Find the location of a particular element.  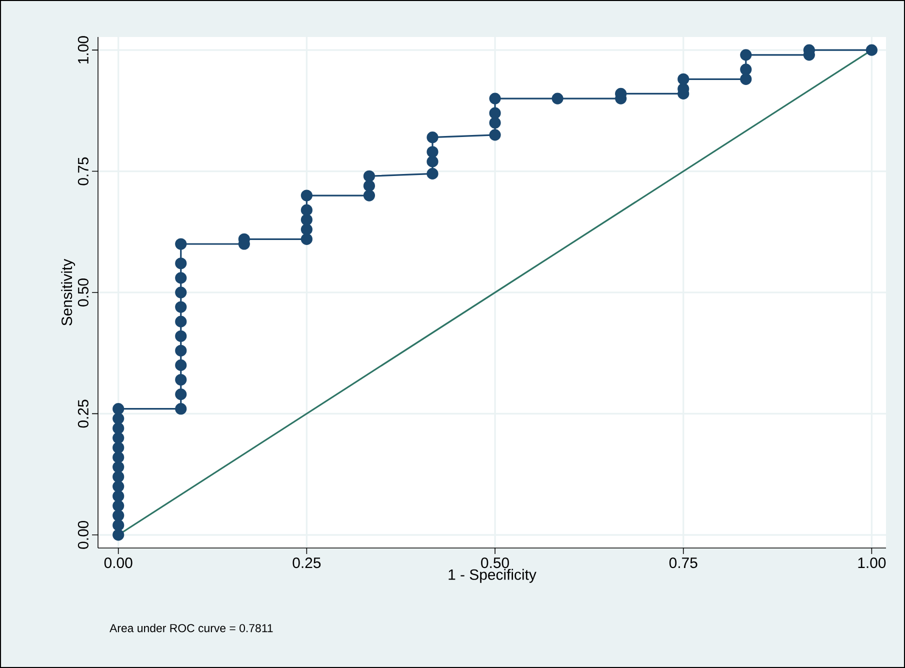

x-tick-label: 0.50 is located at coordinates (495, 563).